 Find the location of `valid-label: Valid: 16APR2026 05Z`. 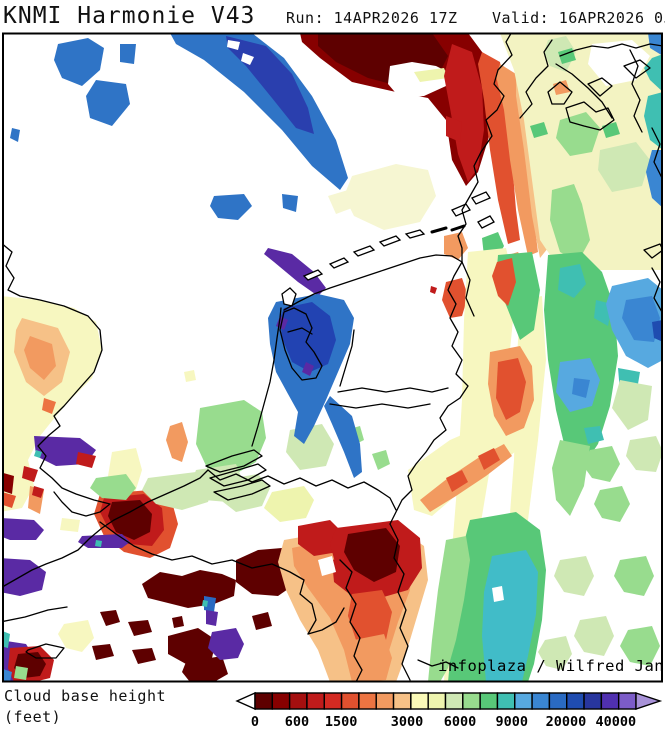

valid-label: Valid: 16APR2026 05Z is located at coordinates (578, 18).